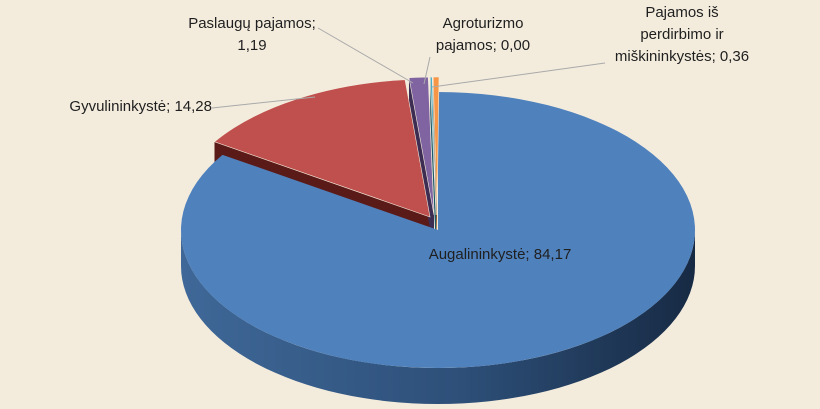 The image size is (820, 409). I want to click on data-label: Paslaugų pajamos; 1,19, so click(252, 34).